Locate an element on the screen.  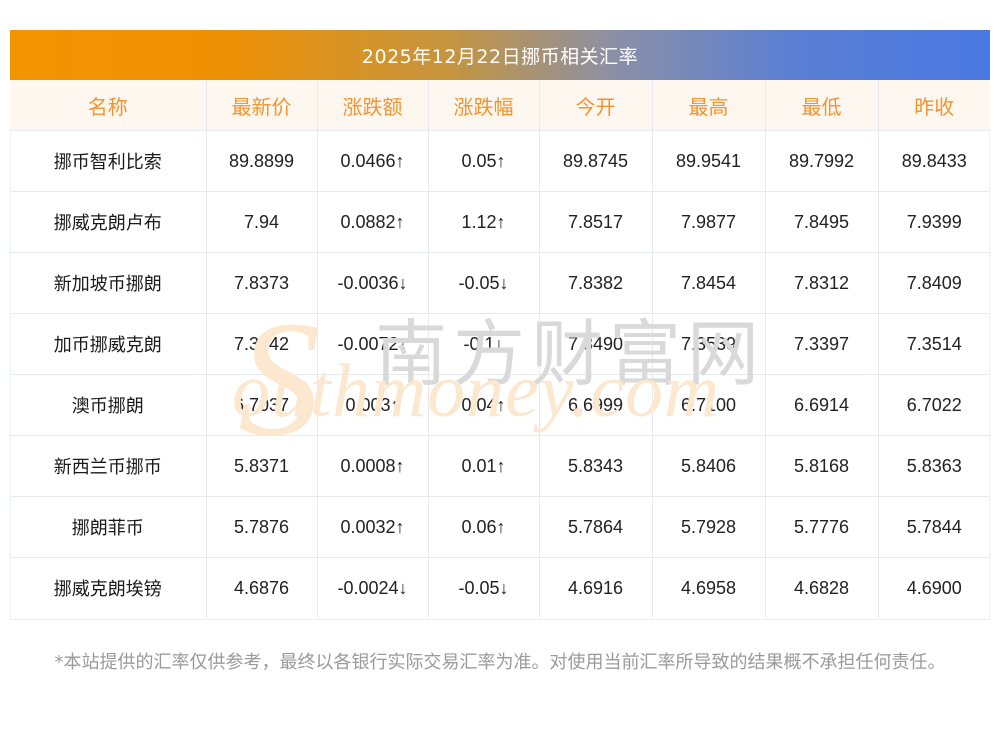
cell-change-percent: -0.1↓ is located at coordinates (484, 344).